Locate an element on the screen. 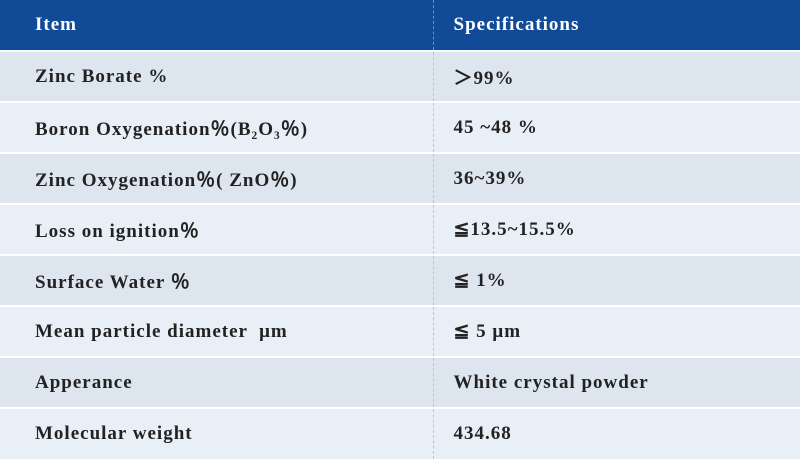 The height and width of the screenshot is (459, 800). table-header: Item Specifications is located at coordinates (400, 25).